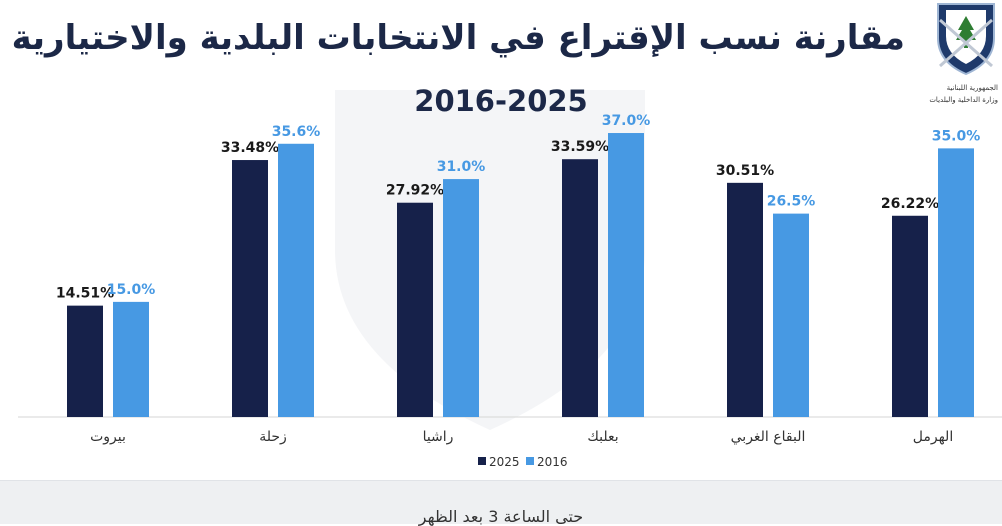 The height and width of the screenshot is (526, 1002). What do you see at coordinates (963, 100) in the screenshot?
I see `logo-line-2: وزارة الداخلية والبلديات` at bounding box center [963, 100].